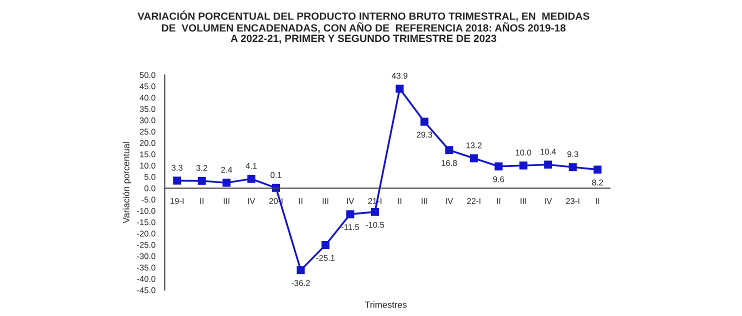 Image resolution: width=742 pixels, height=316 pixels. What do you see at coordinates (449, 163) in the screenshot?
I see `text: 16.8` at bounding box center [449, 163].